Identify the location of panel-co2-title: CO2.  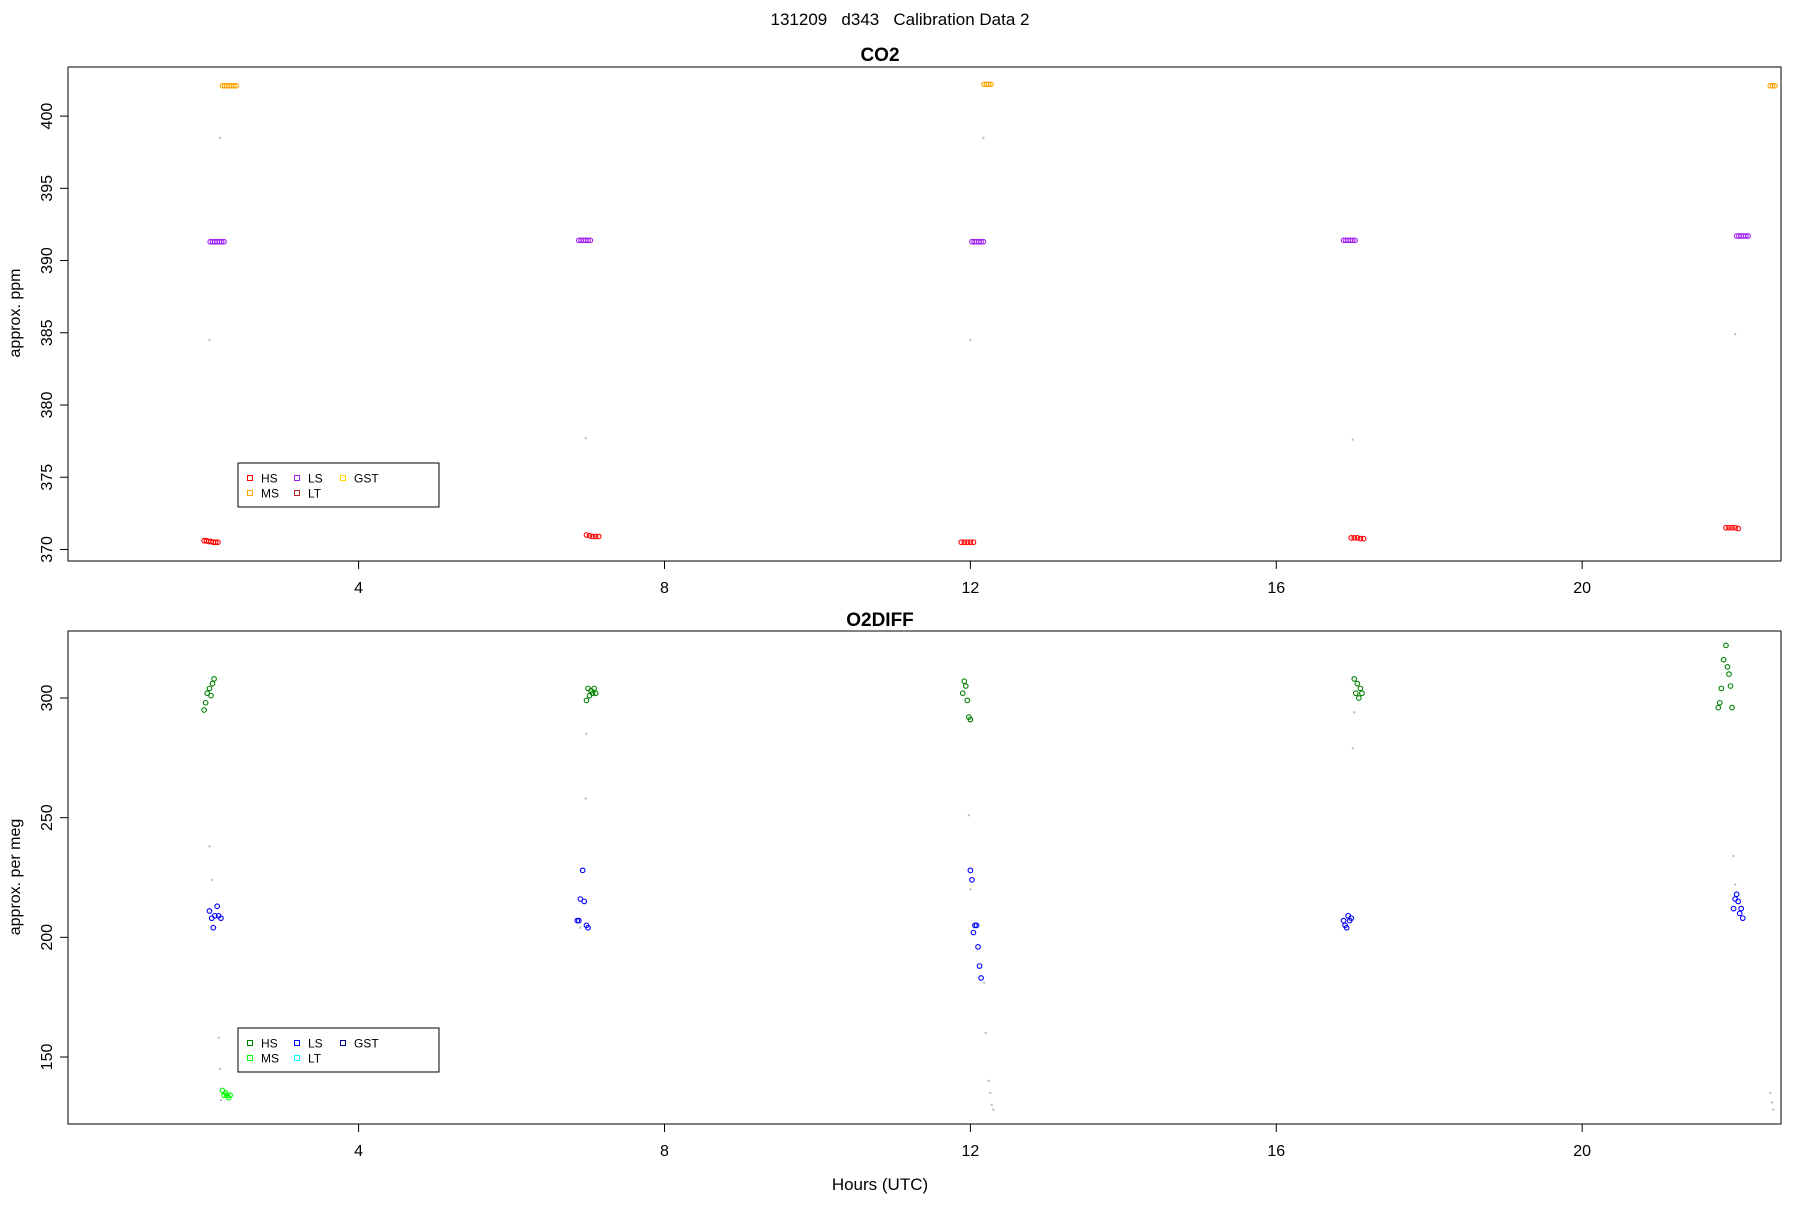
(879, 55).